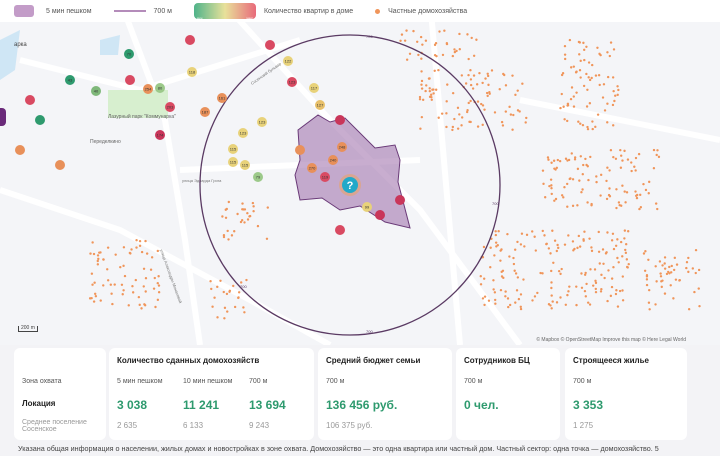 The width and height of the screenshot is (720, 456). What do you see at coordinates (170, 107) in the screenshot?
I see `house-marker: 203` at bounding box center [170, 107].